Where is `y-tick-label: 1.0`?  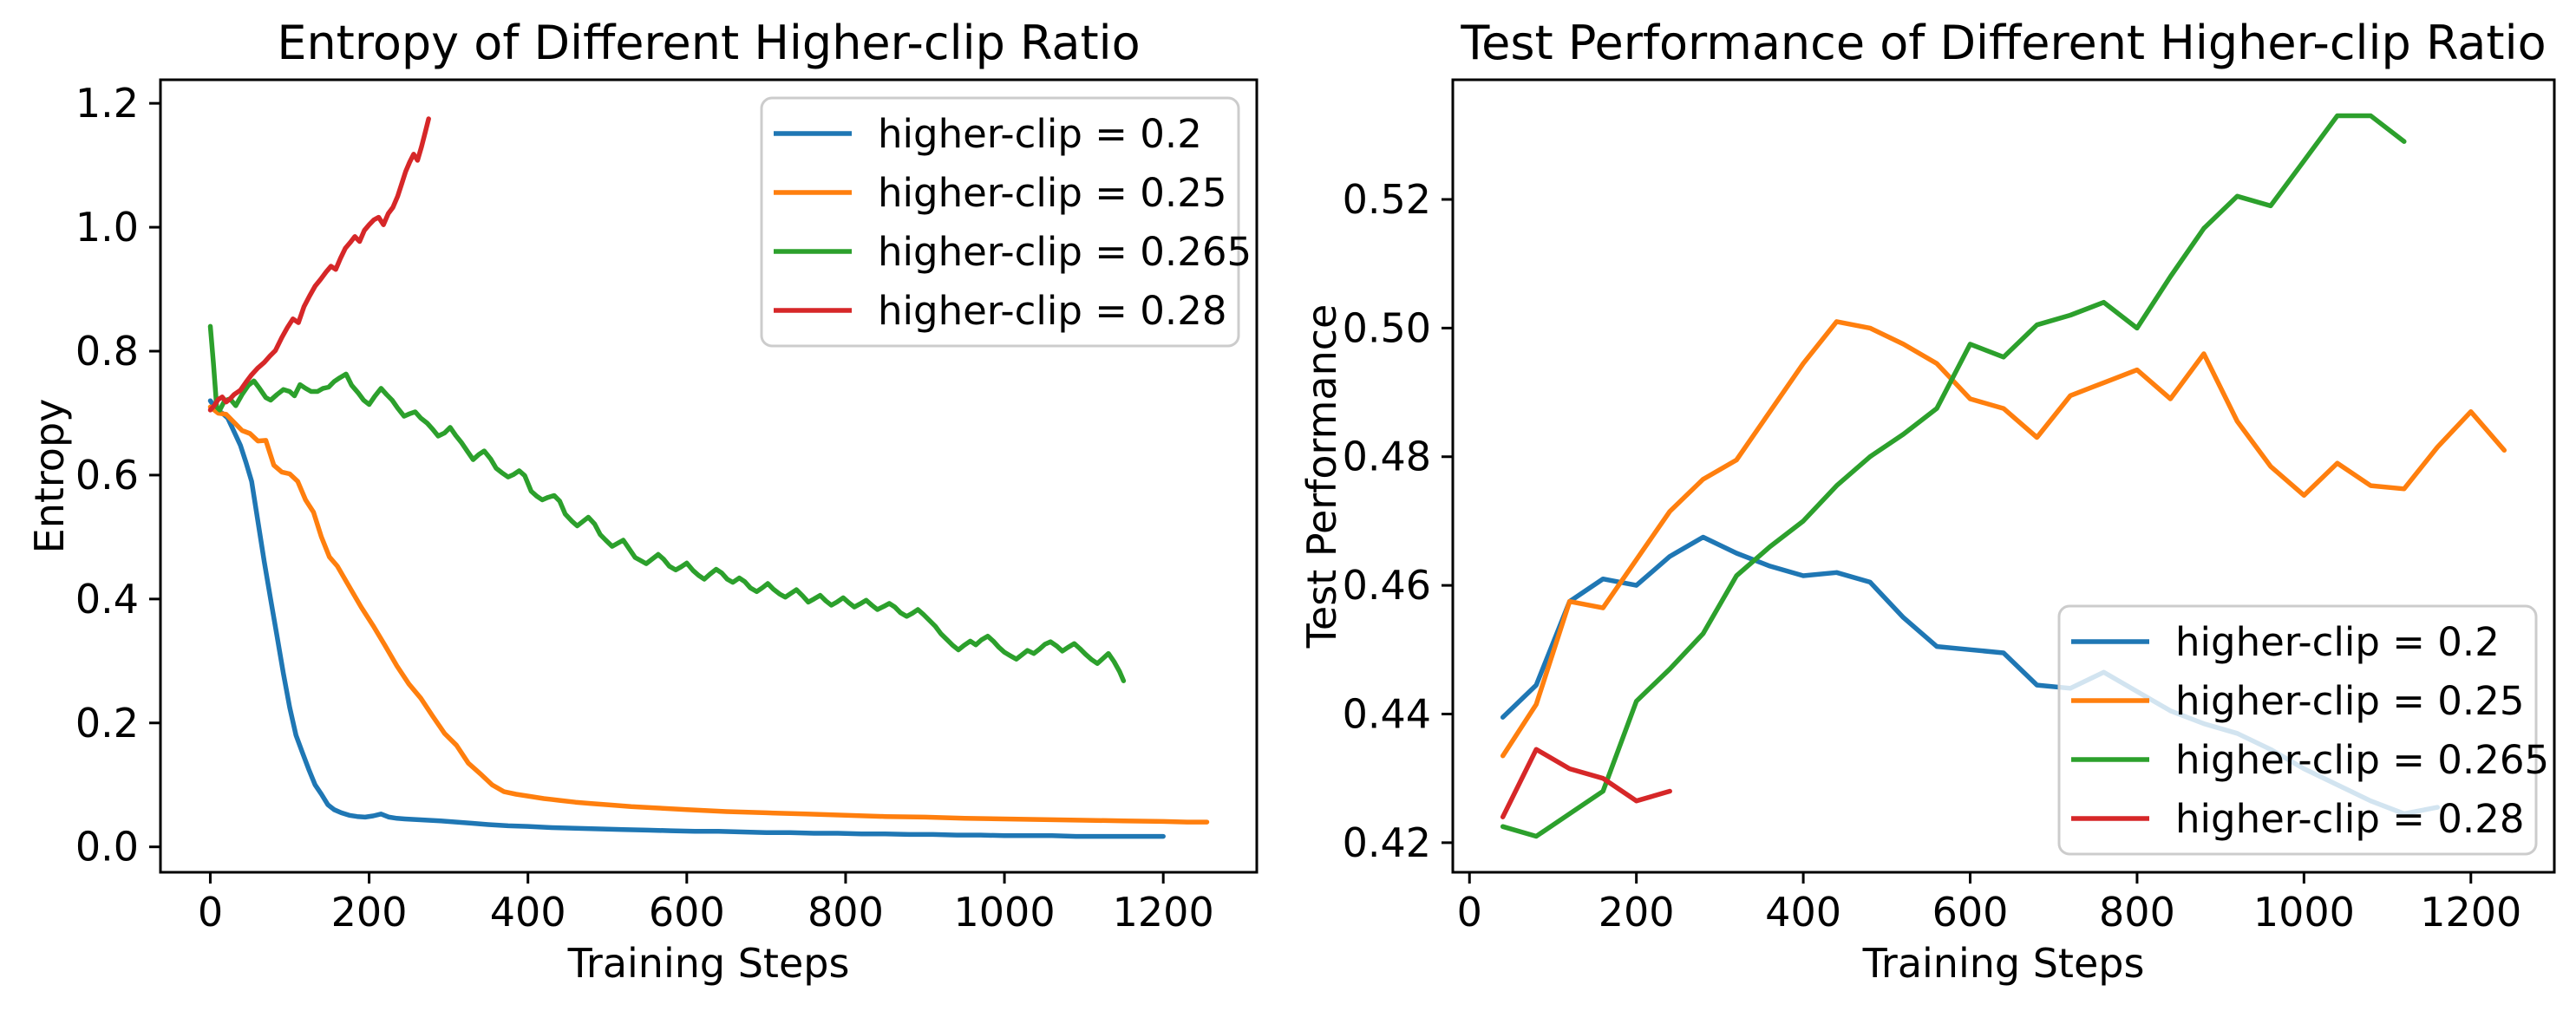
y-tick-label: 1.0 is located at coordinates (107, 227).